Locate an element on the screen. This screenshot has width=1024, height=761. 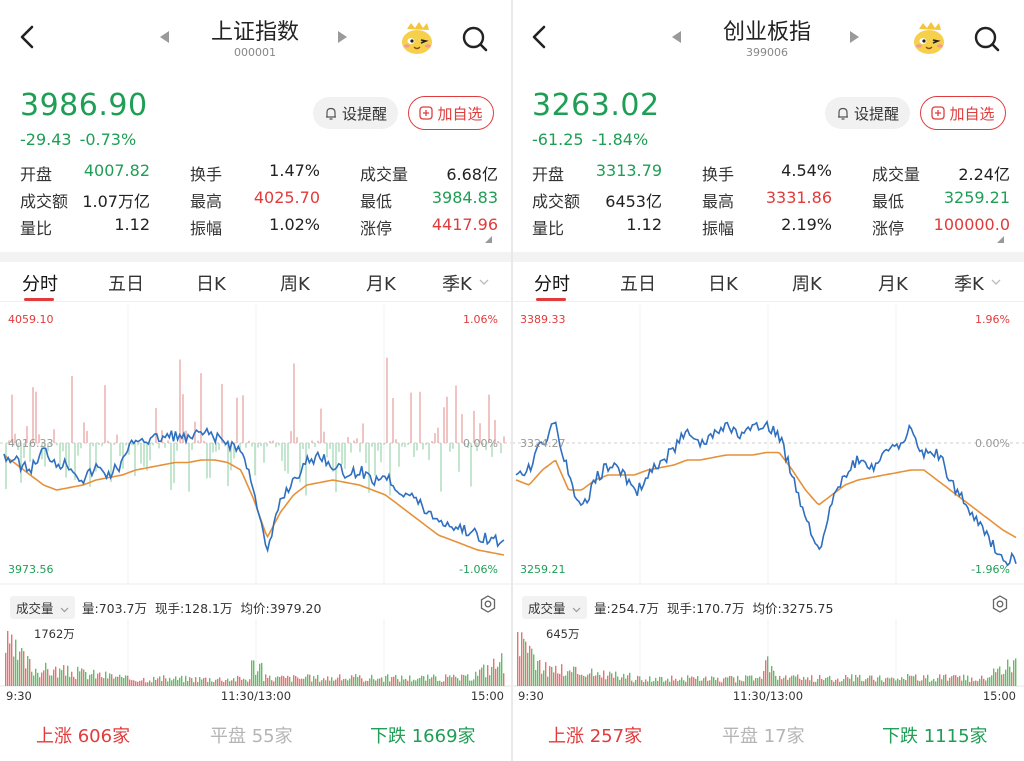
time-start: 9:30 is located at coordinates (531, 696).